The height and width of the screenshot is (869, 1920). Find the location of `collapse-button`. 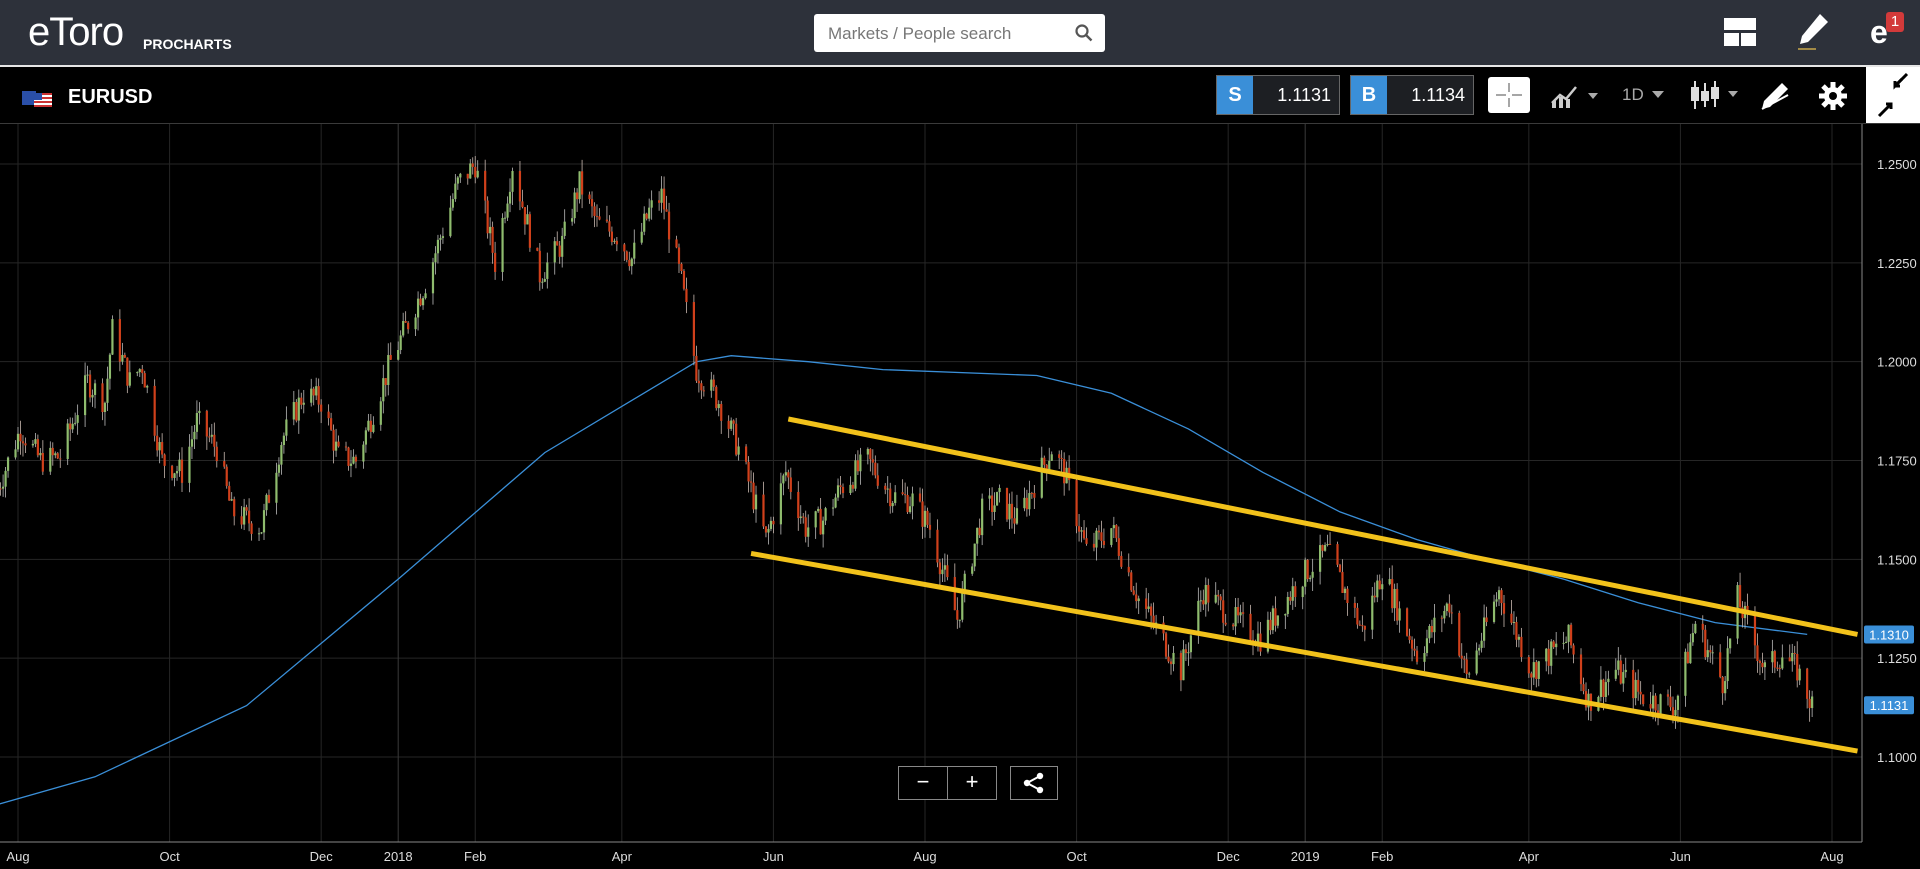

collapse-button is located at coordinates (1893, 95).